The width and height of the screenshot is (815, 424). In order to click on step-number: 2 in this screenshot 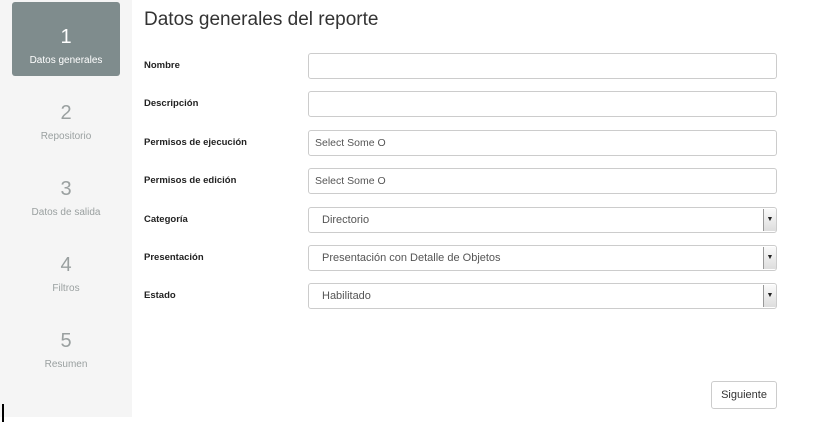, I will do `click(66, 113)`.